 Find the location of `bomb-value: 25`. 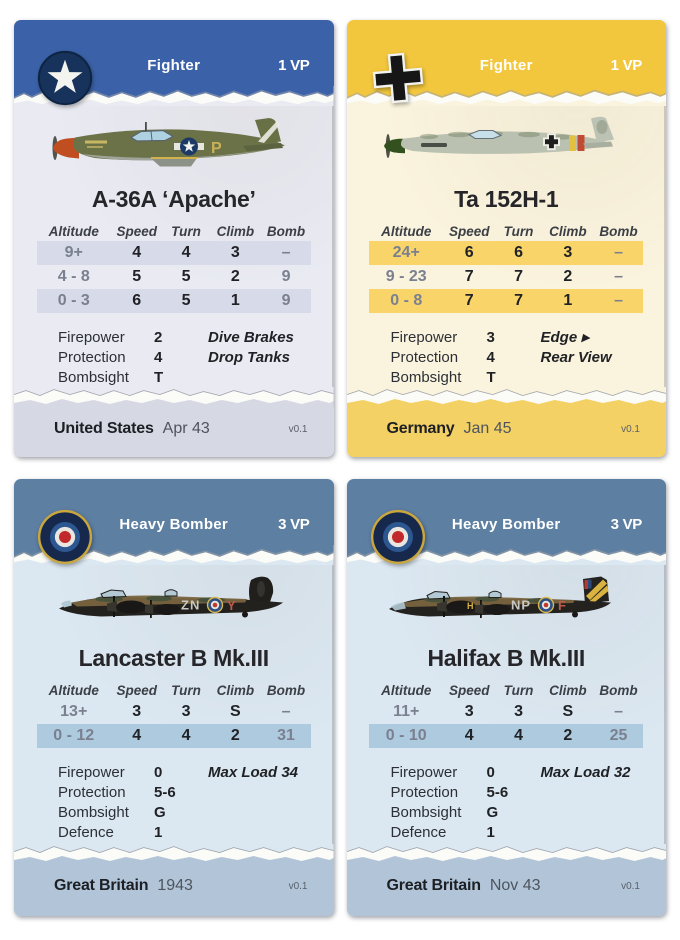

bomb-value: 25 is located at coordinates (618, 735).